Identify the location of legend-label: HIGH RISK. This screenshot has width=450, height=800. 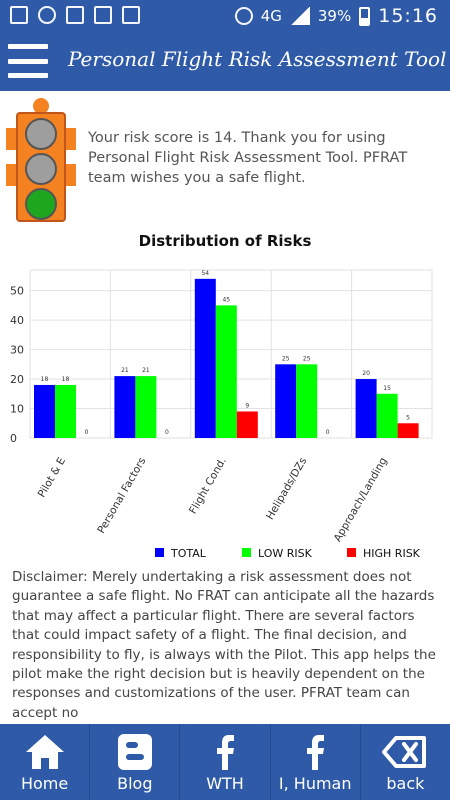
(392, 553).